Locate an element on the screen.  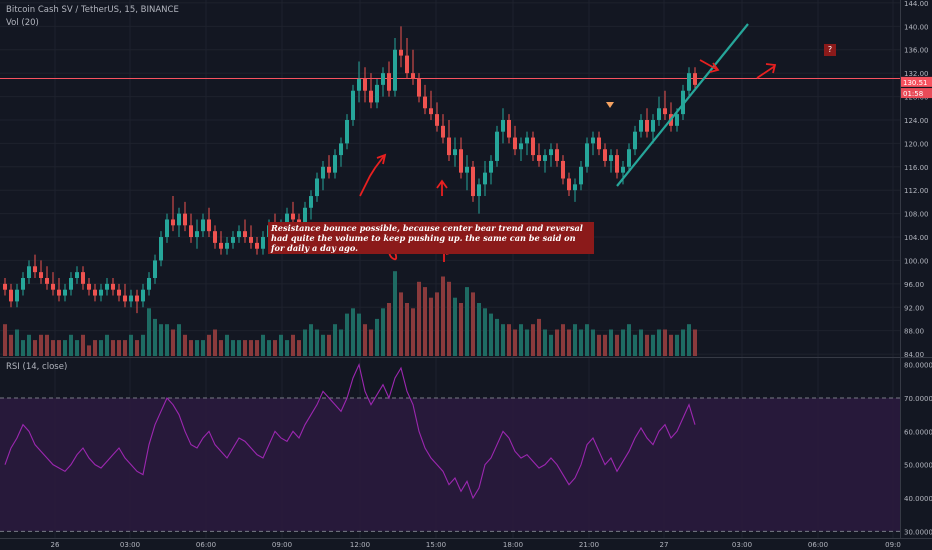
rsi-legend: RSI (14, close) is located at coordinates (37, 367).